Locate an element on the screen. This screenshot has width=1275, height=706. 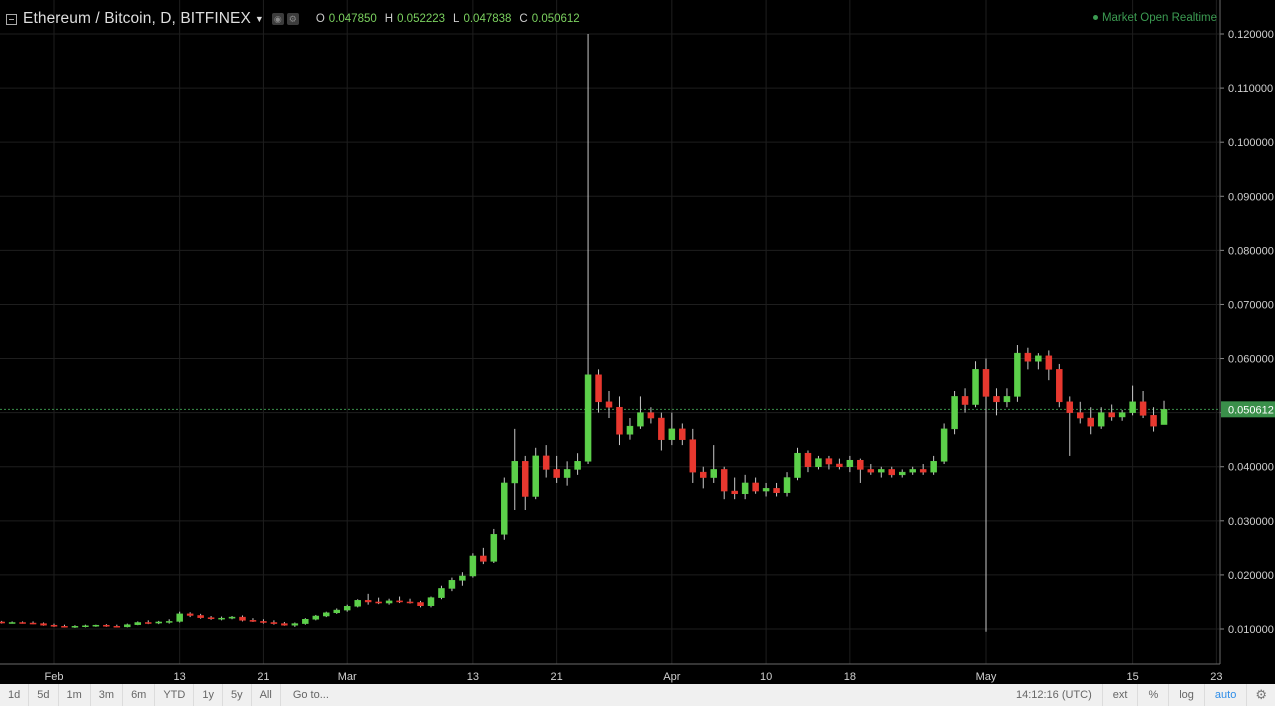
auto-scale-toggle: auto is located at coordinates (1224, 695).